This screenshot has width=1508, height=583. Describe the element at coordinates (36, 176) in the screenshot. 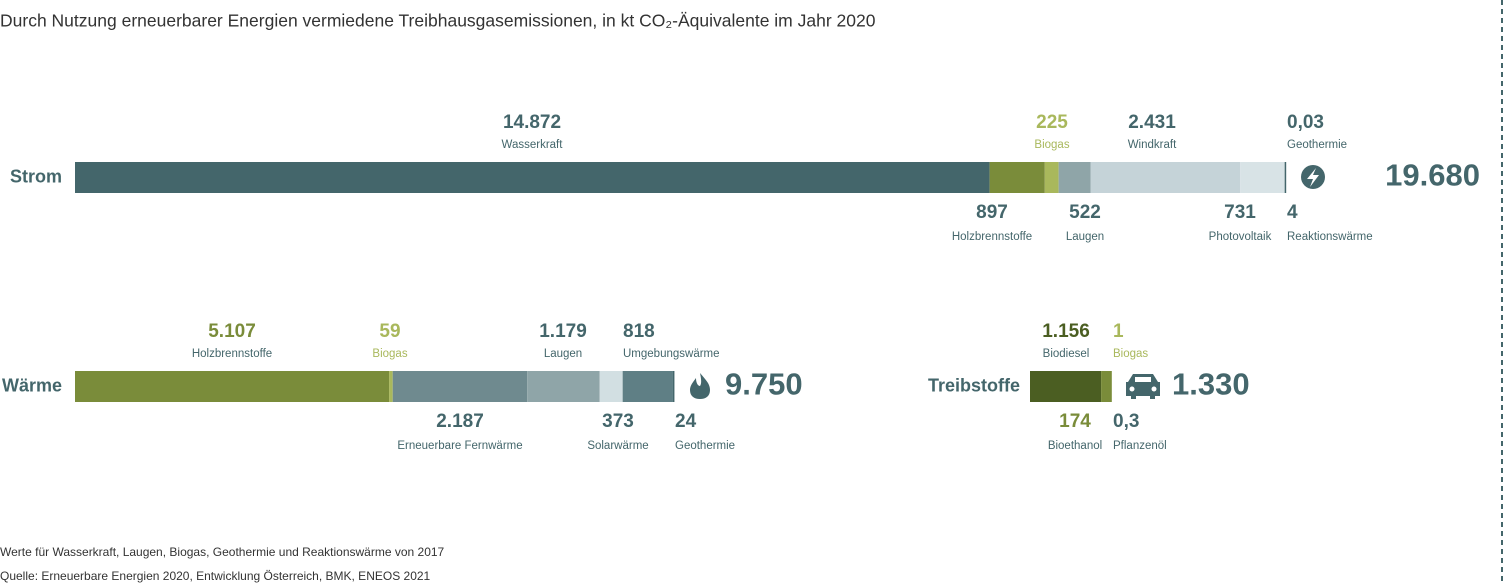

I see `category-label: Strom` at that location.